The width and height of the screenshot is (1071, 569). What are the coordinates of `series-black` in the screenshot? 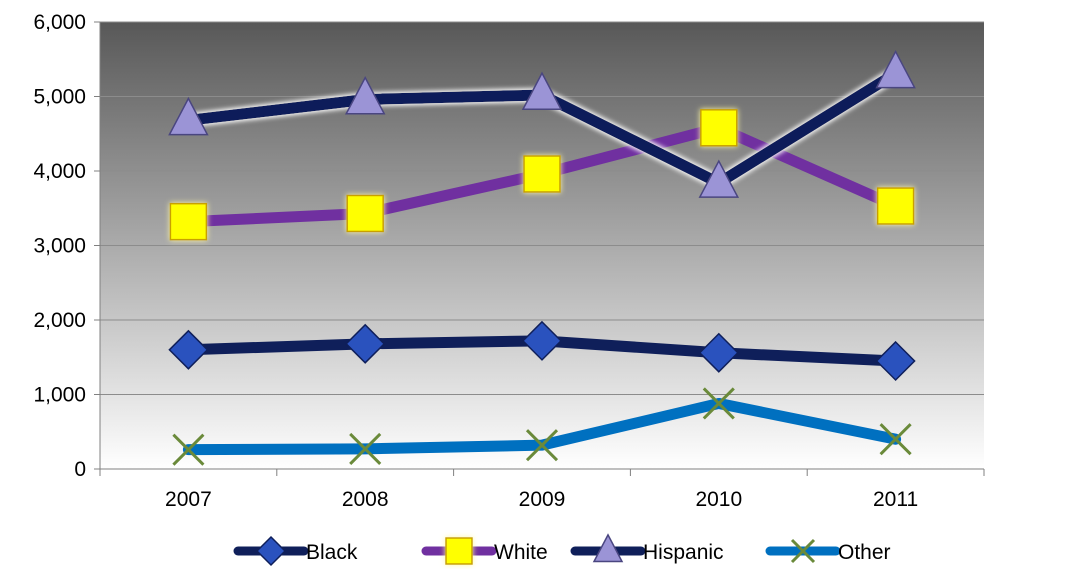 It's located at (542, 351).